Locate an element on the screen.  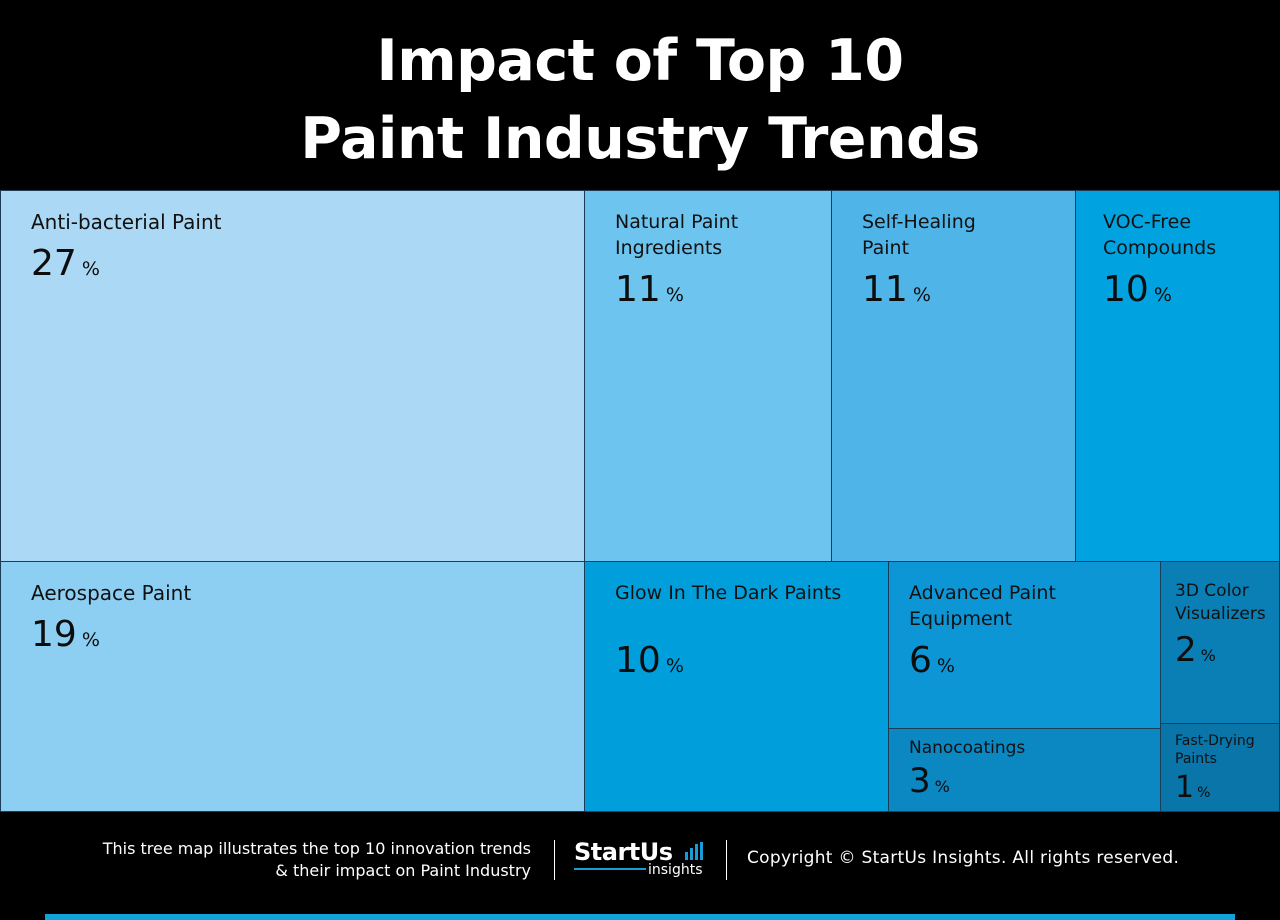
cell-value: 2% is located at coordinates (1195, 650).